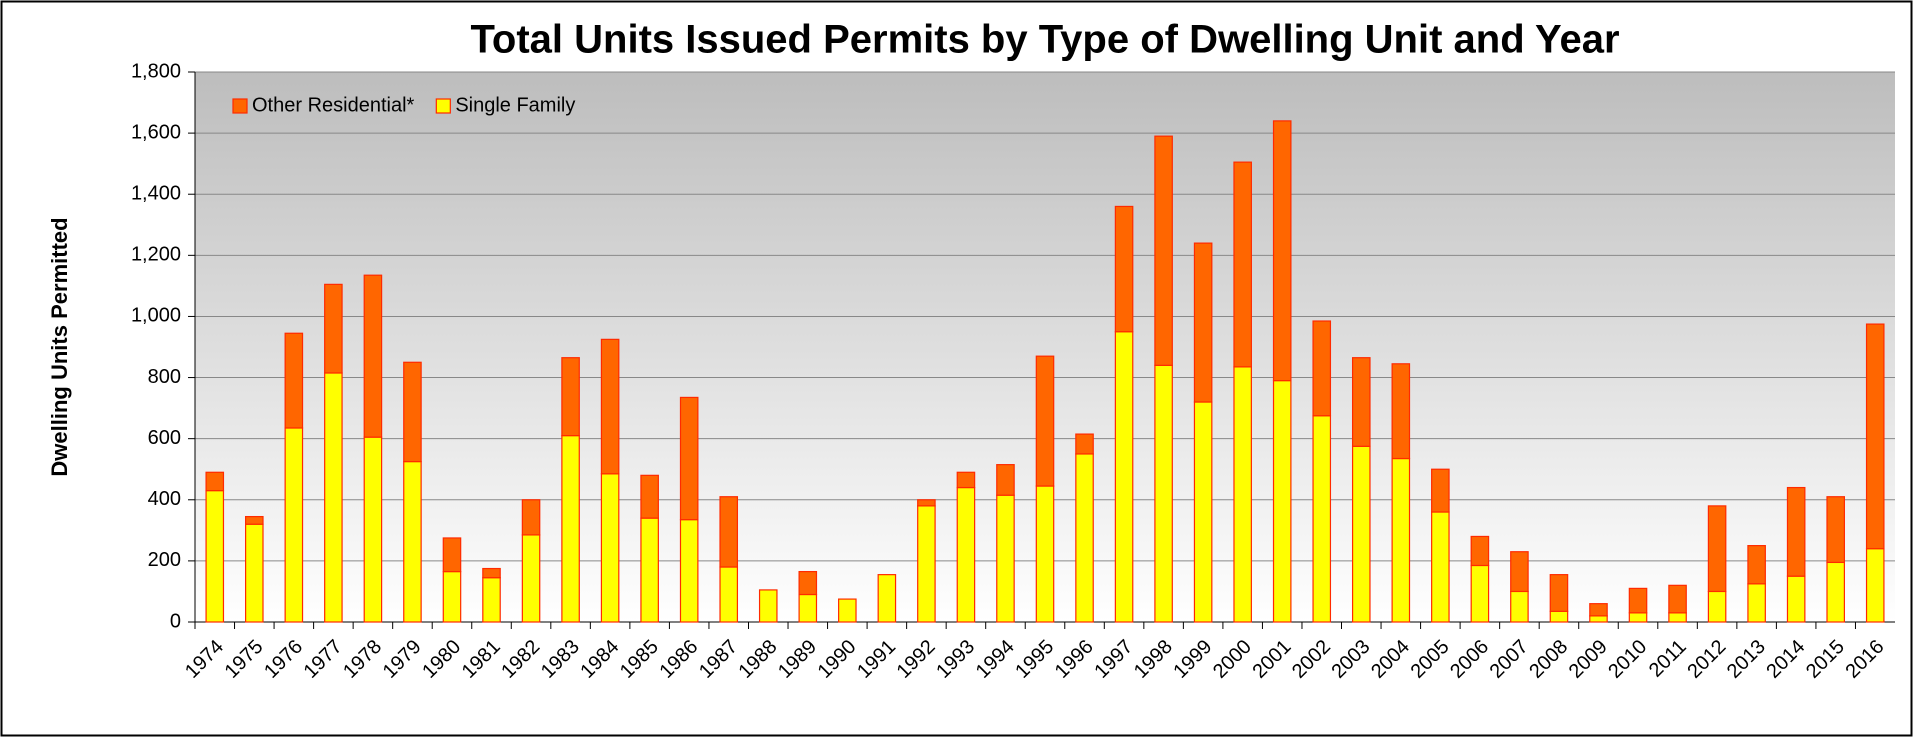  Describe the element at coordinates (164, 438) in the screenshot. I see `y-tick-label: 600` at that location.